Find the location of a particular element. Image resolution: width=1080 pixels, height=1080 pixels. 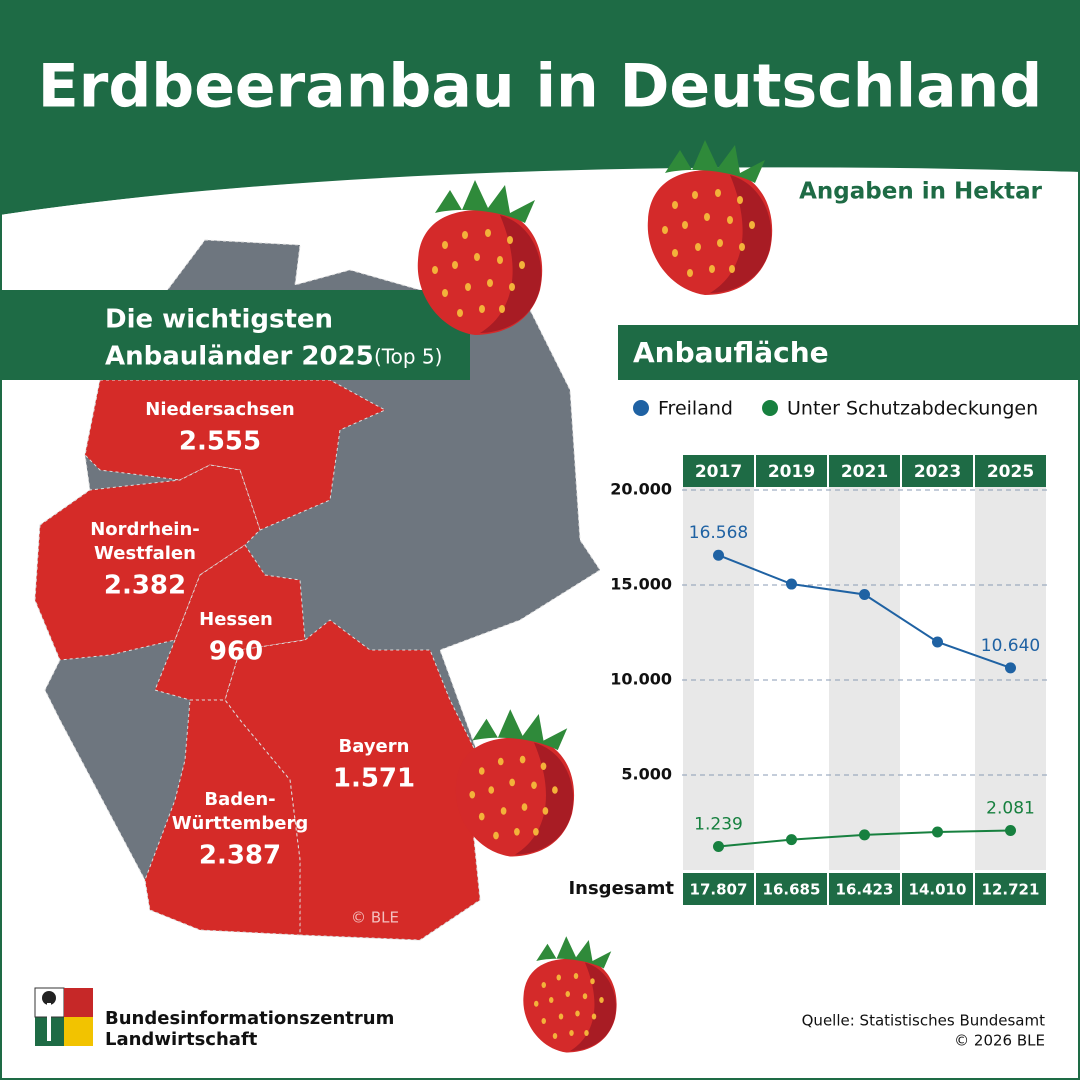

x-tick-label: 2019 is located at coordinates (791, 472).